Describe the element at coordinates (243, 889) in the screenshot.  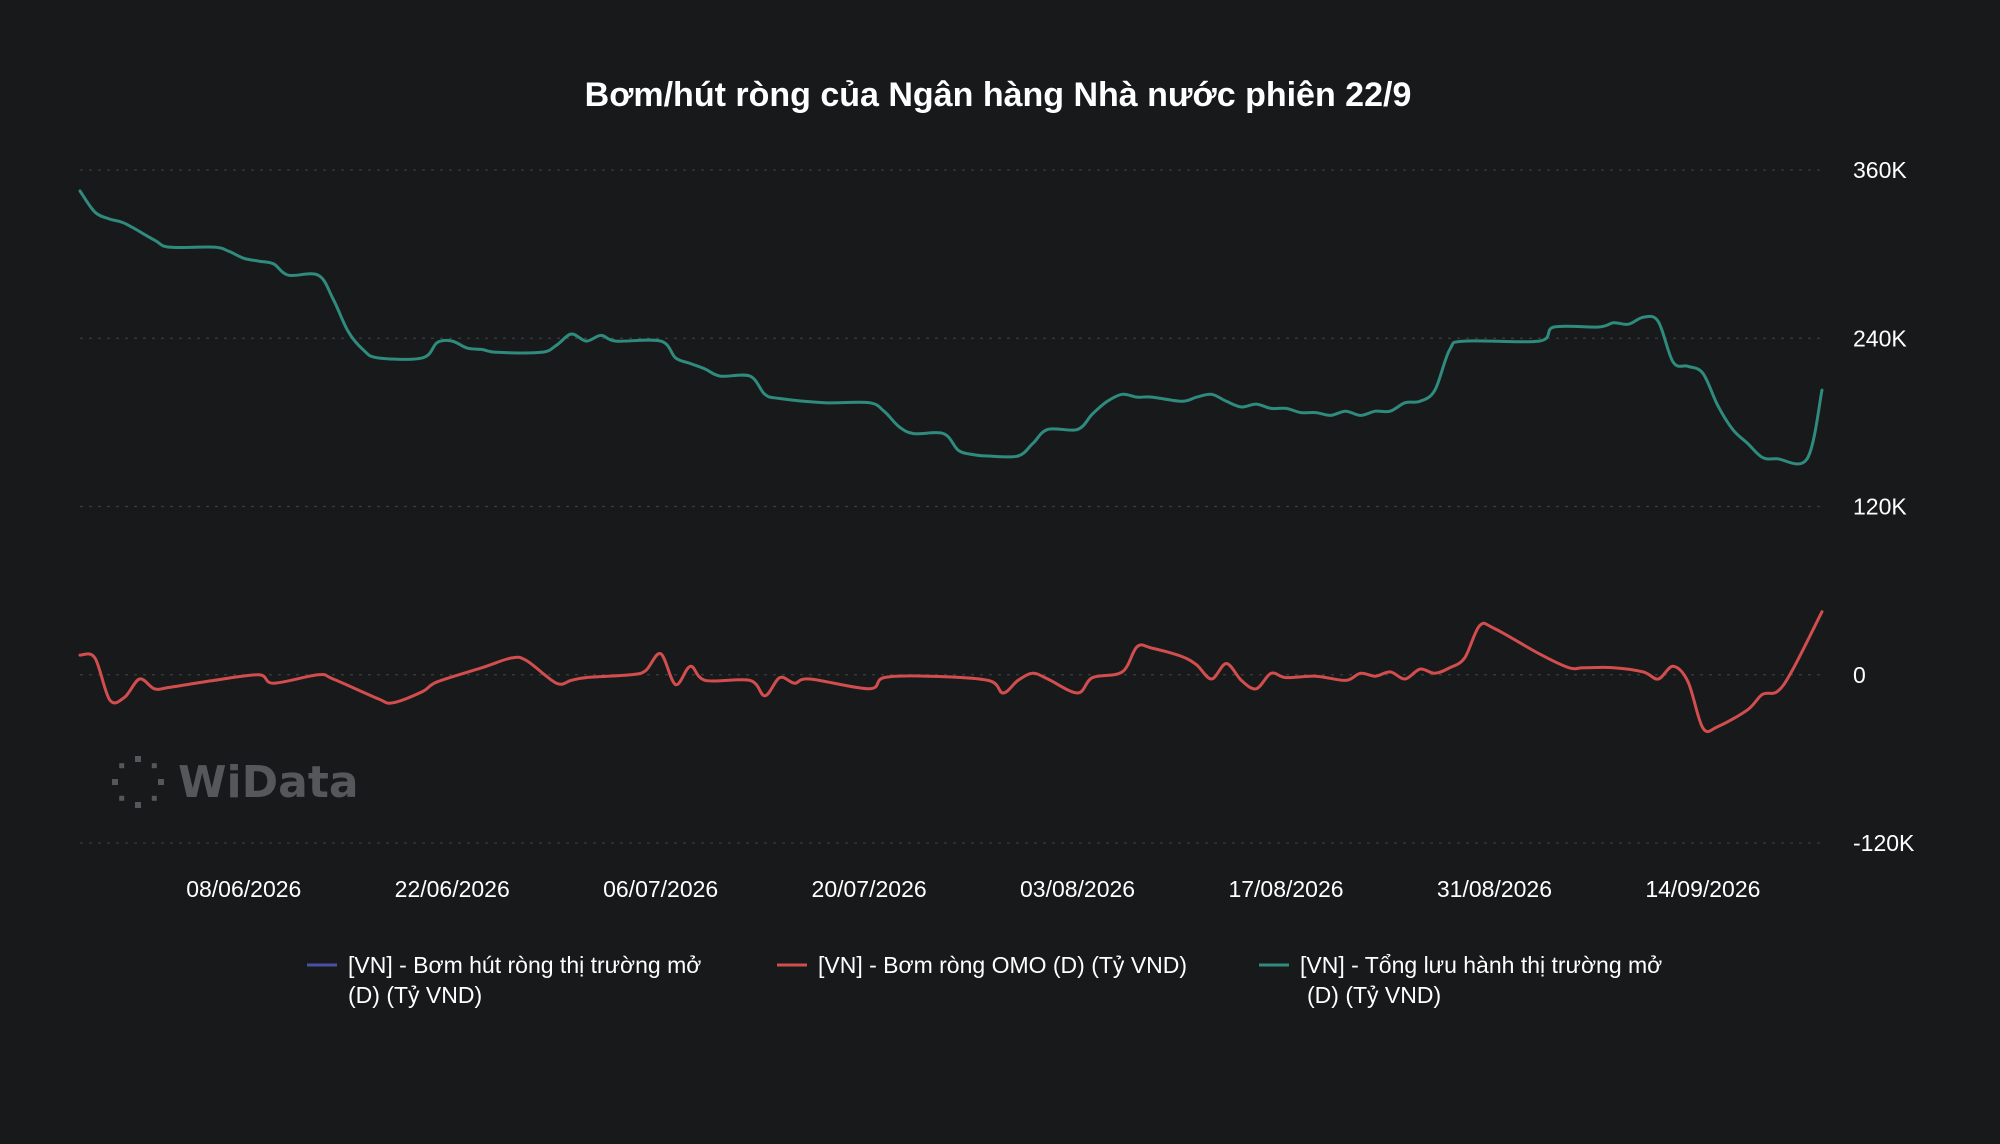
I see `x-tick-label: 08/06/2026` at that location.